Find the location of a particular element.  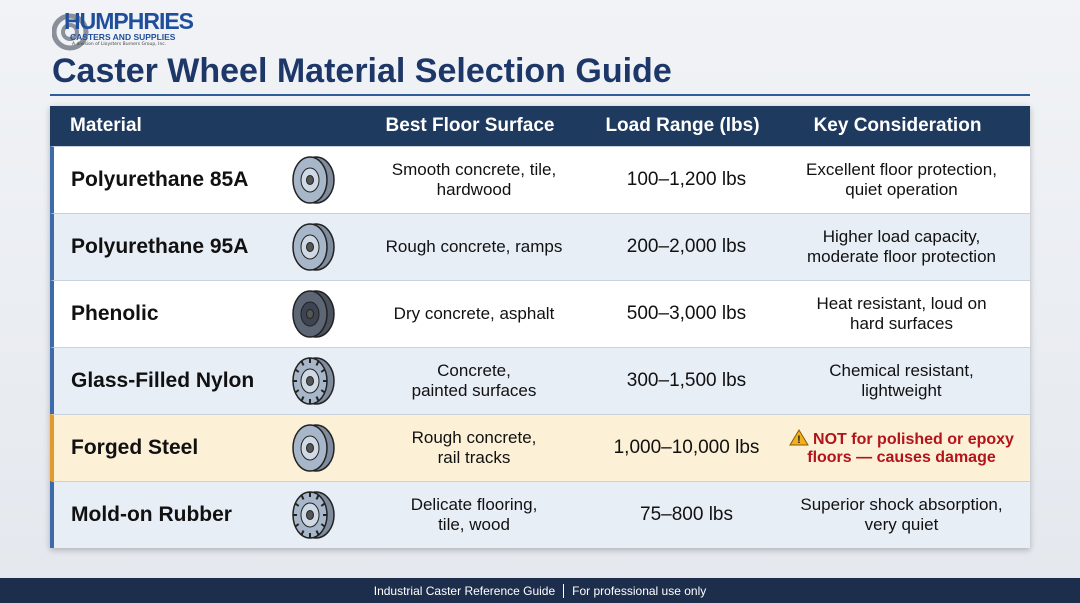

key-line: Chemical resistant, is located at coordinates (901, 370).